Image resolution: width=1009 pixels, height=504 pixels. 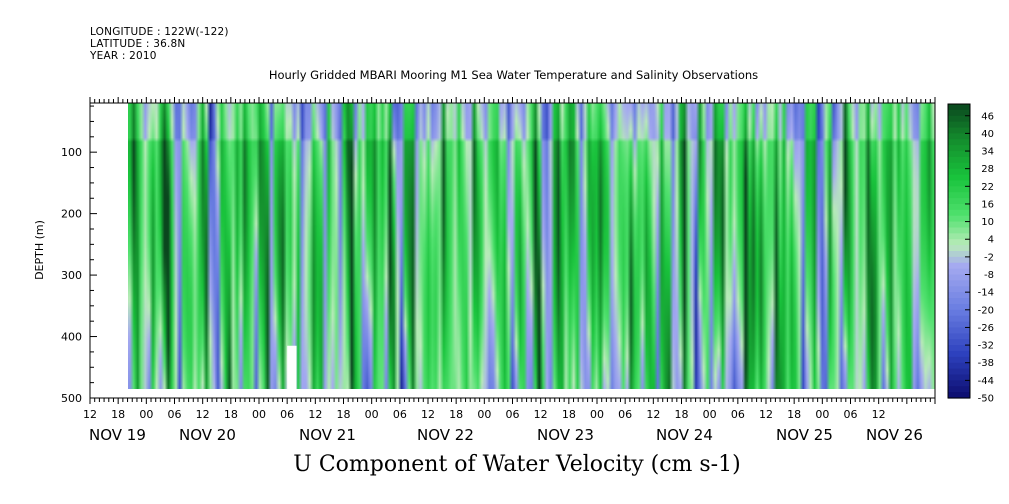 What do you see at coordinates (987, 204) in the screenshot?
I see `colorbar-label: 16` at bounding box center [987, 204].